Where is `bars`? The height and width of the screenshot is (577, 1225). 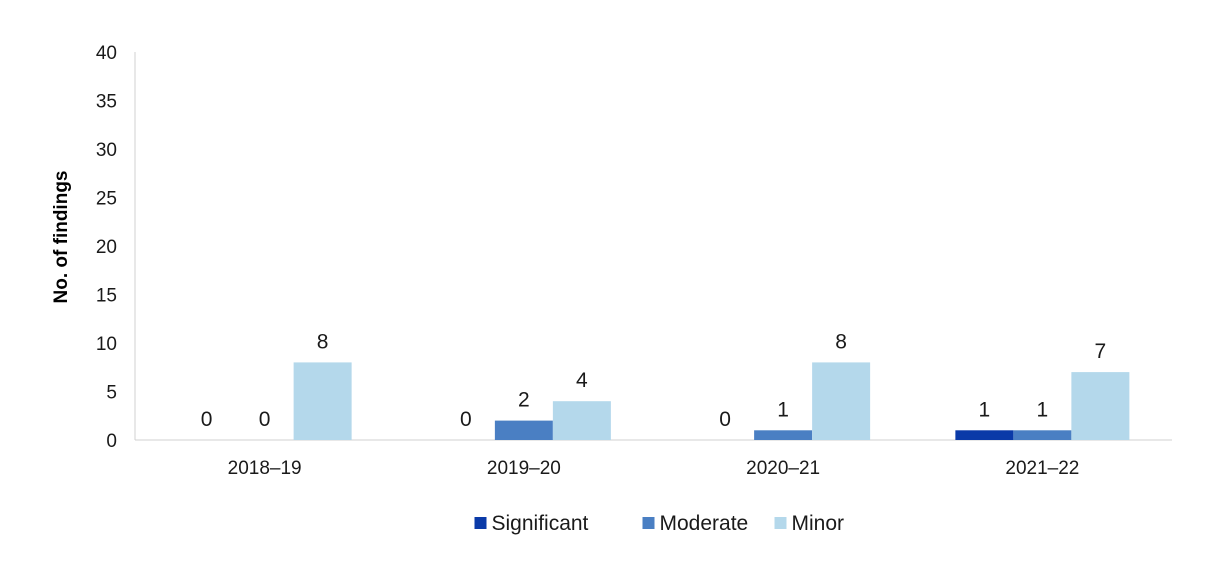
bars is located at coordinates (711, 401).